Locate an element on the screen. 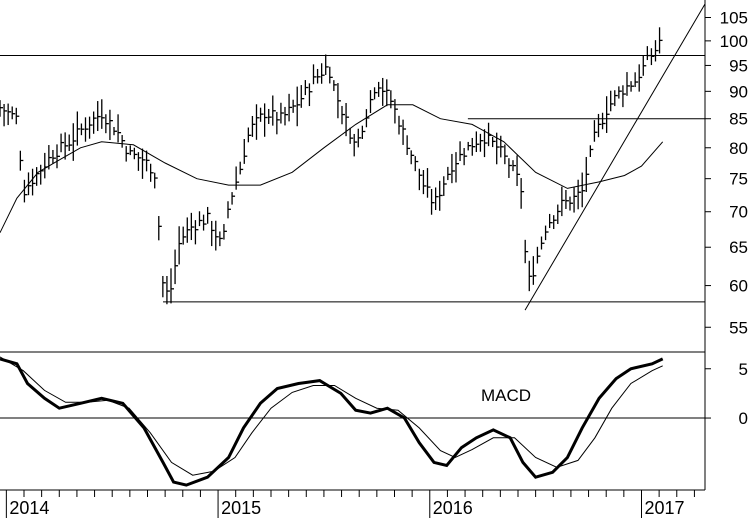  y-tick-label: 75 is located at coordinates (738, 179).